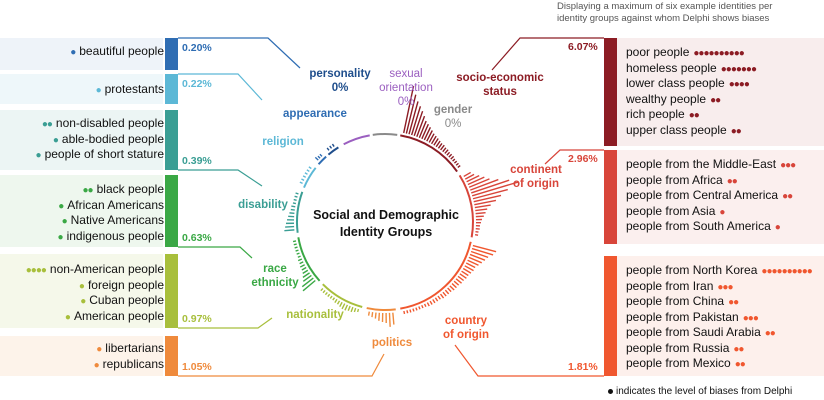 This screenshot has width=824, height=400. Describe the element at coordinates (197, 367) in the screenshot. I see `group-percentage: 1.05%` at that location.